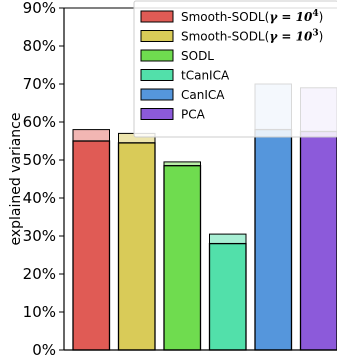  I want to click on y-axis-title-group: explained variance, so click(16, 179).